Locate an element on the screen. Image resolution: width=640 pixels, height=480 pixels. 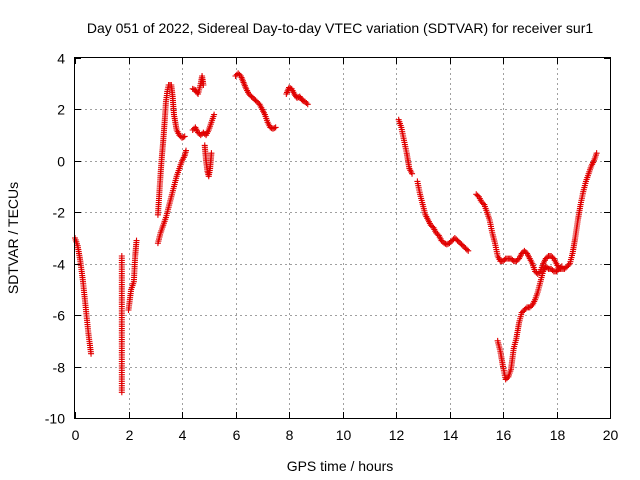
y-tick-label: -10 is located at coordinates (55, 419).